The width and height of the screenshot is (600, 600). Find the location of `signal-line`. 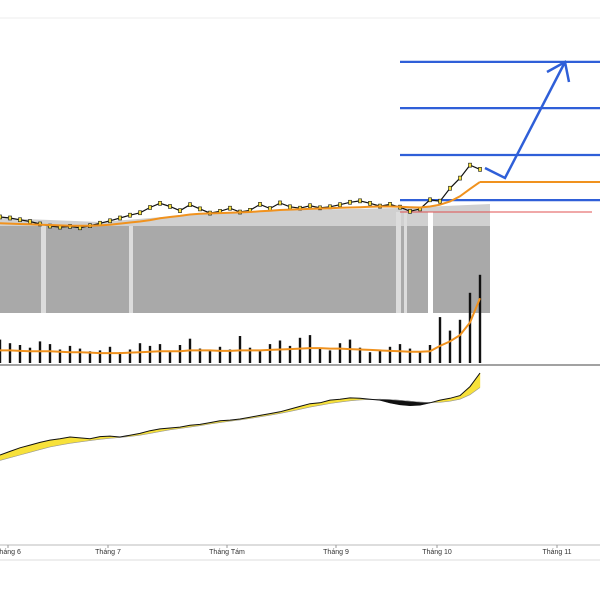

signal-line is located at coordinates (240, 424).